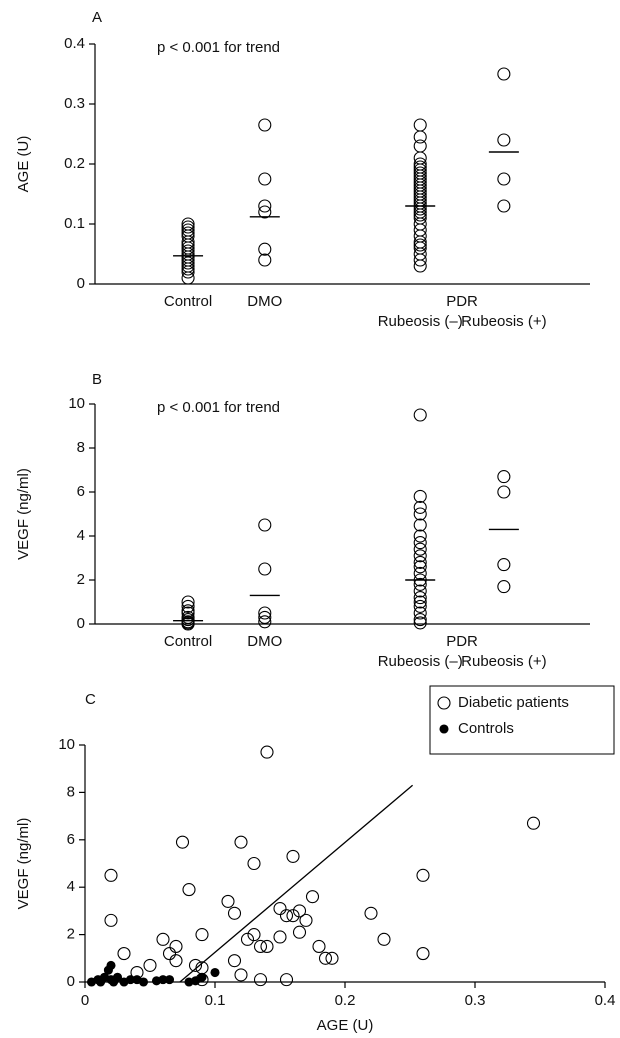  What do you see at coordinates (215, 1000) in the screenshot?
I see `x-tick-label: 0.1` at bounding box center [215, 1000].